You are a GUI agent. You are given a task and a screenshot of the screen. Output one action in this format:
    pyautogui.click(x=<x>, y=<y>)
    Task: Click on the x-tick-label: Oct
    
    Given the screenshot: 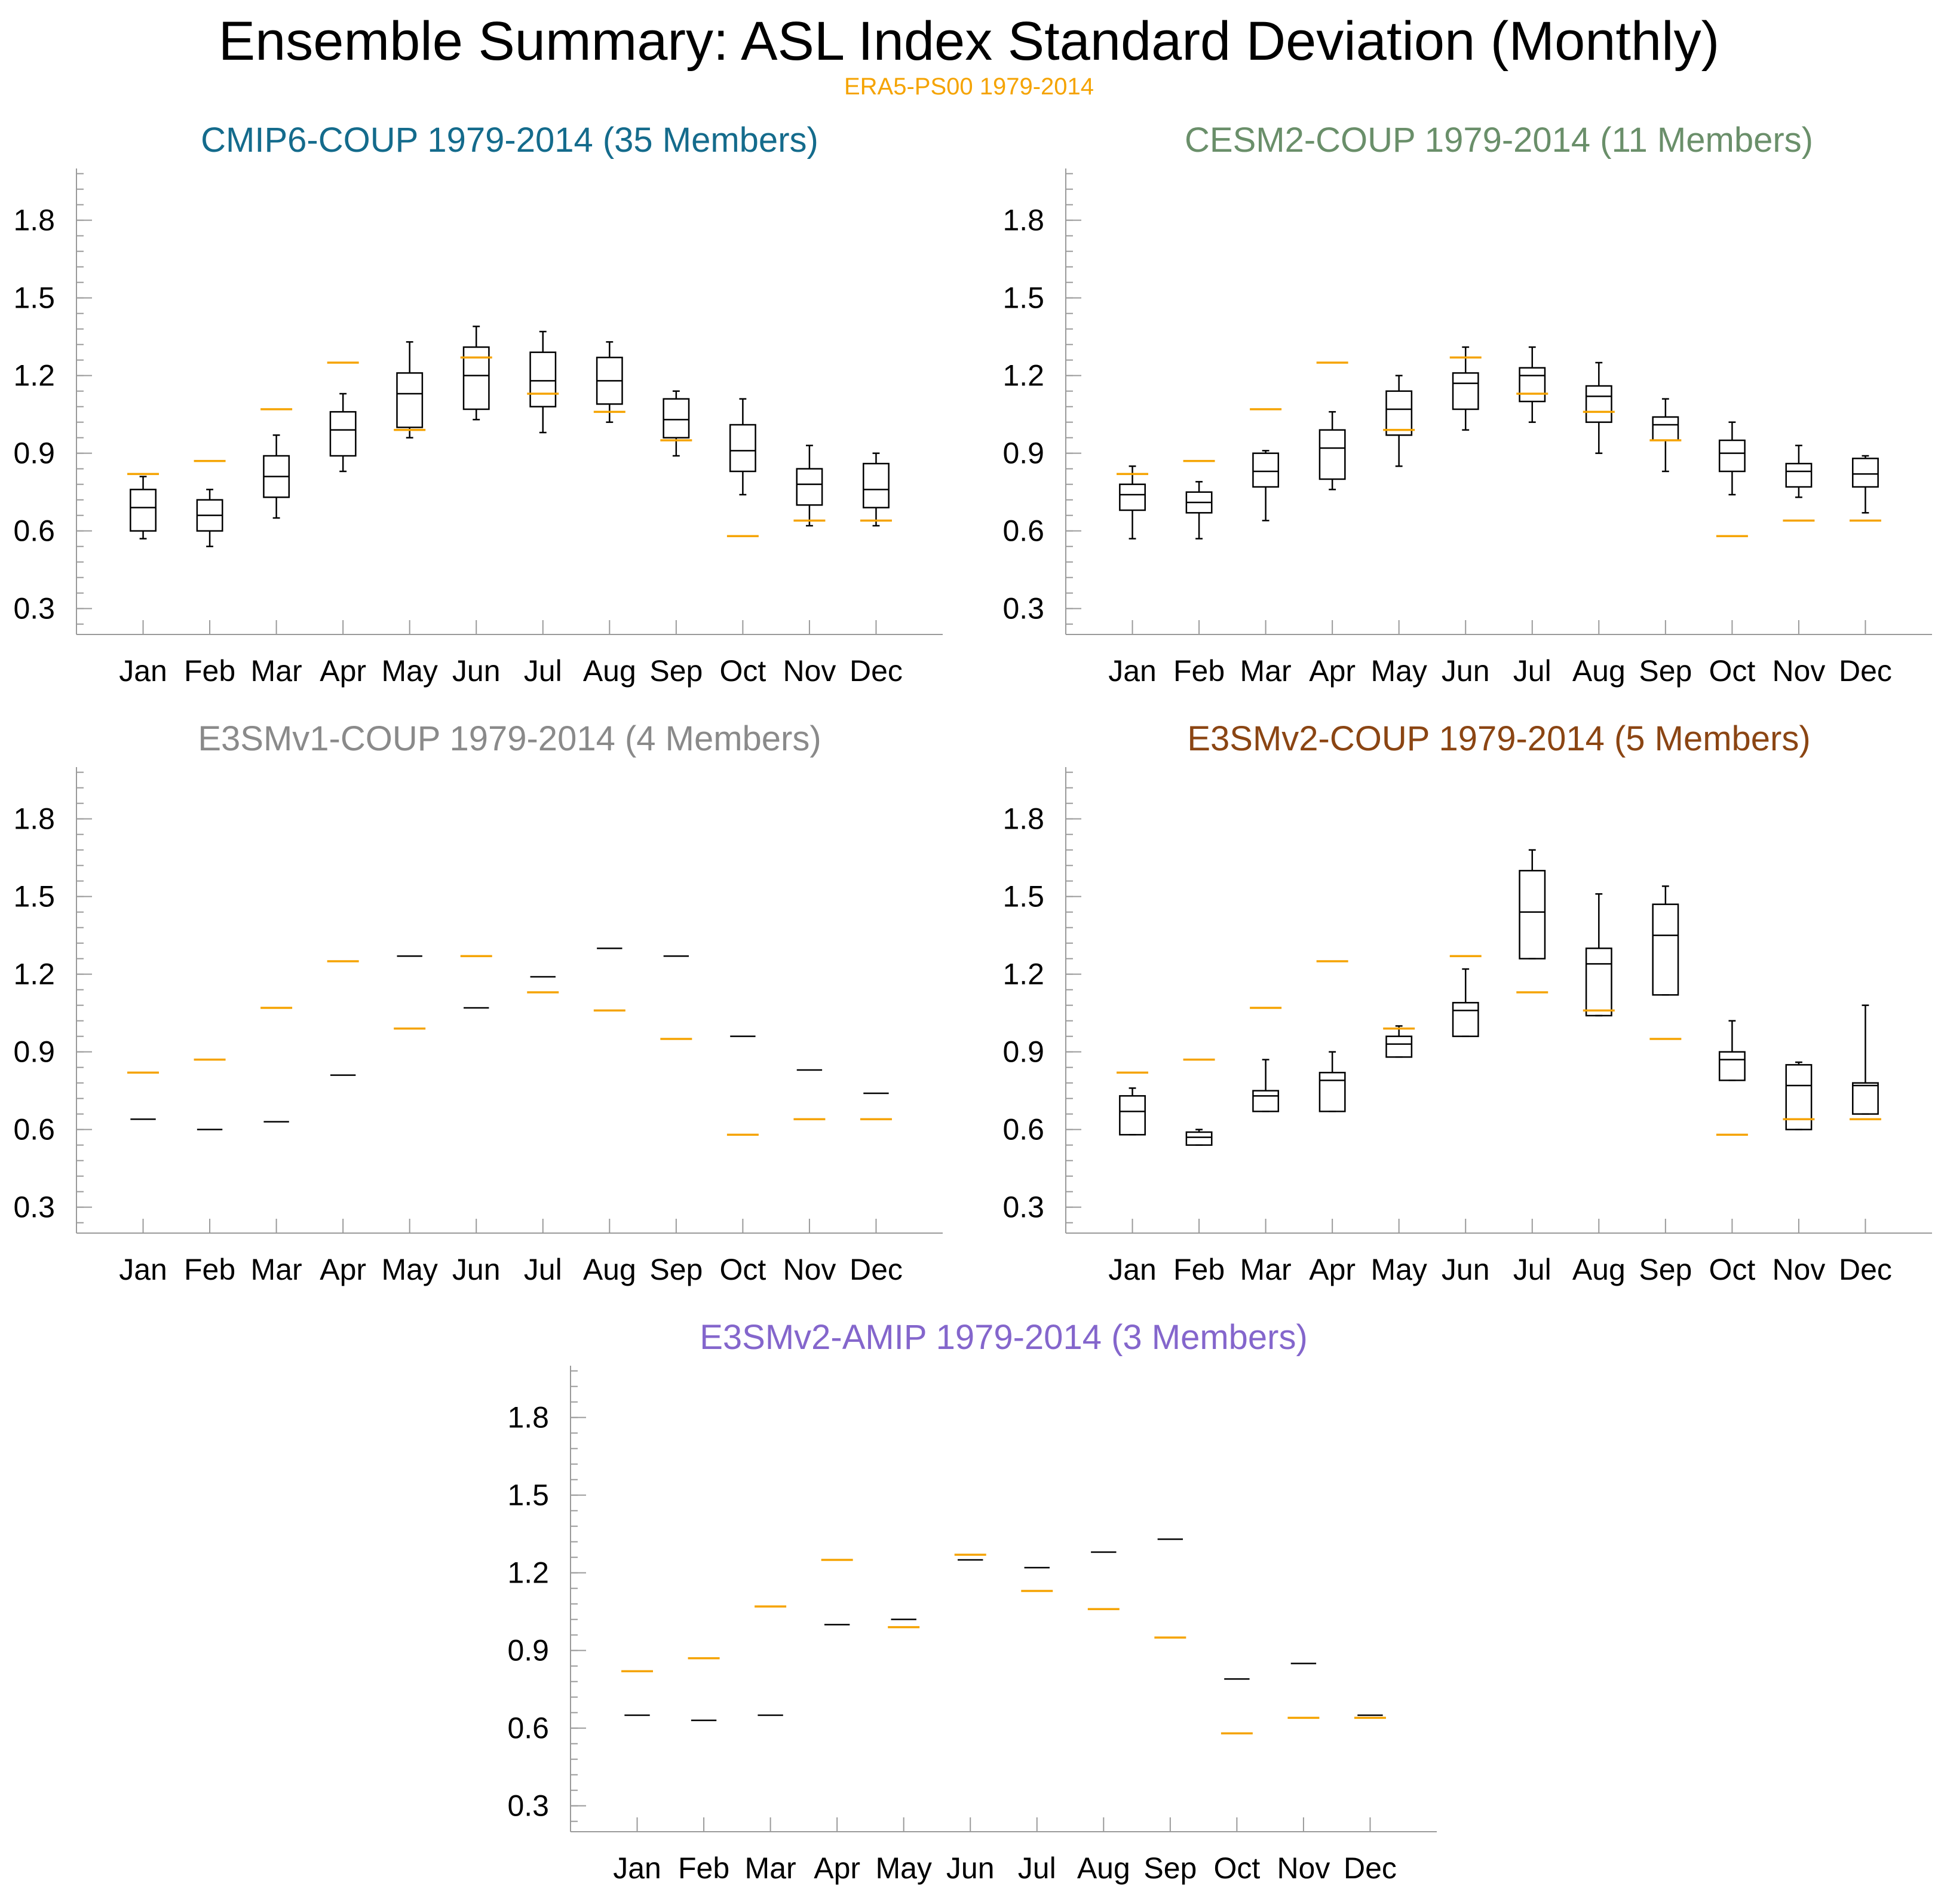 What is the action you would take?
    pyautogui.click(x=1732, y=671)
    